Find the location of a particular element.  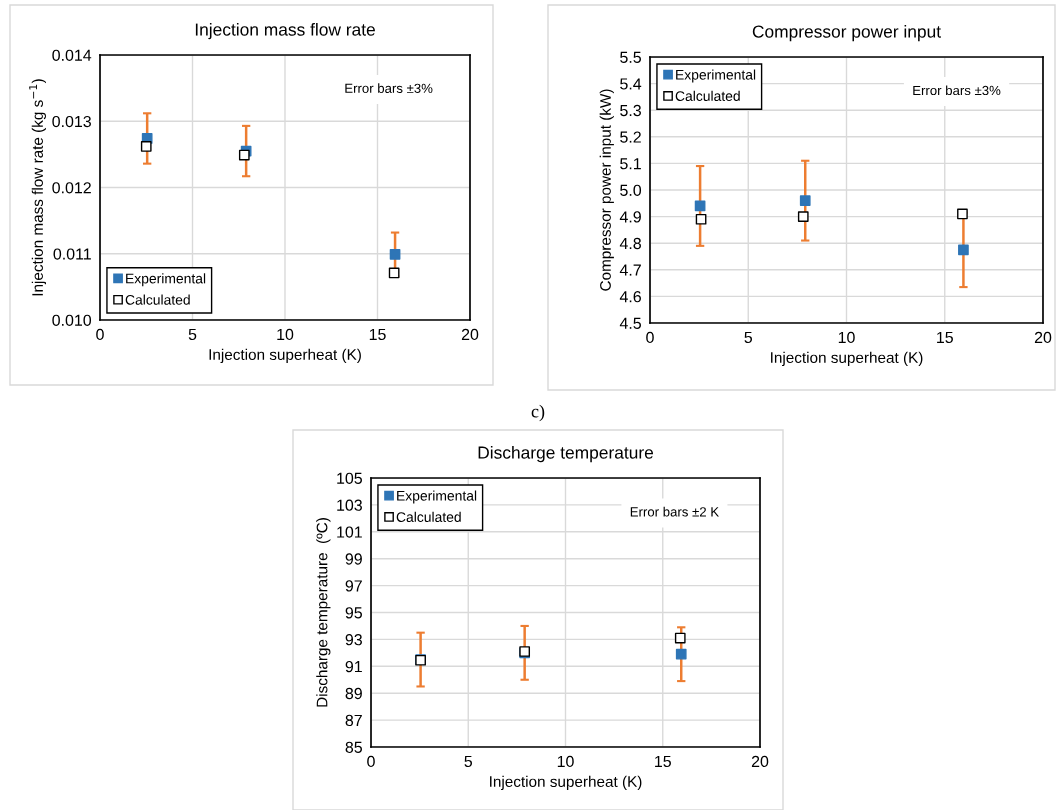

y-tick-label: 4.8 is located at coordinates (630, 243).